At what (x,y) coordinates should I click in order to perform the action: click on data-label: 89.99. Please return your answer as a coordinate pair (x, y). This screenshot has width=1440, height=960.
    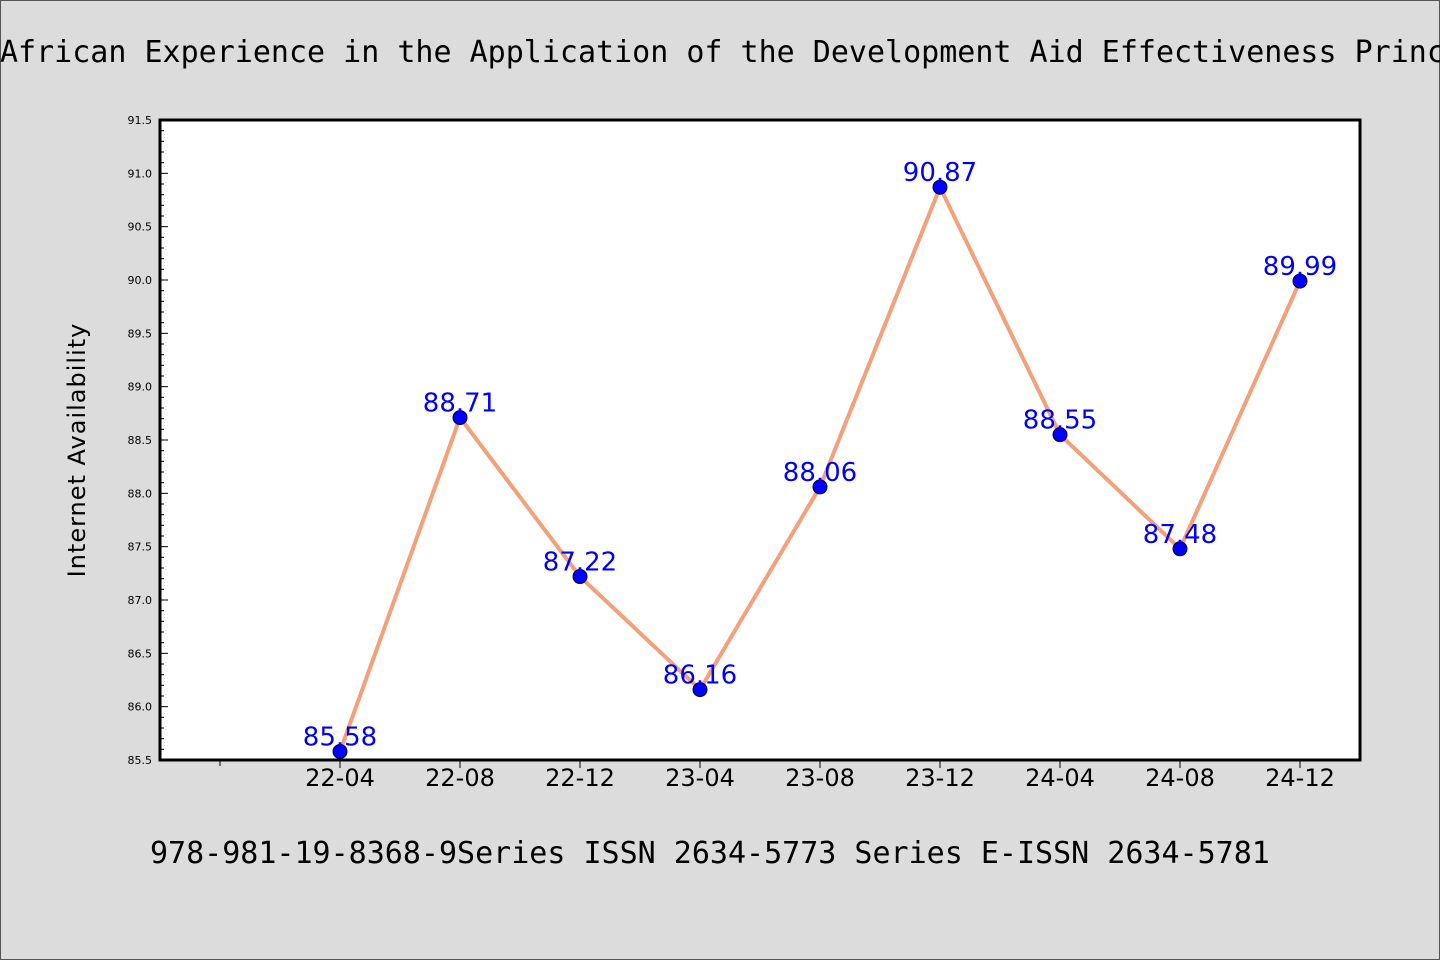
    Looking at the image, I should click on (1300, 267).